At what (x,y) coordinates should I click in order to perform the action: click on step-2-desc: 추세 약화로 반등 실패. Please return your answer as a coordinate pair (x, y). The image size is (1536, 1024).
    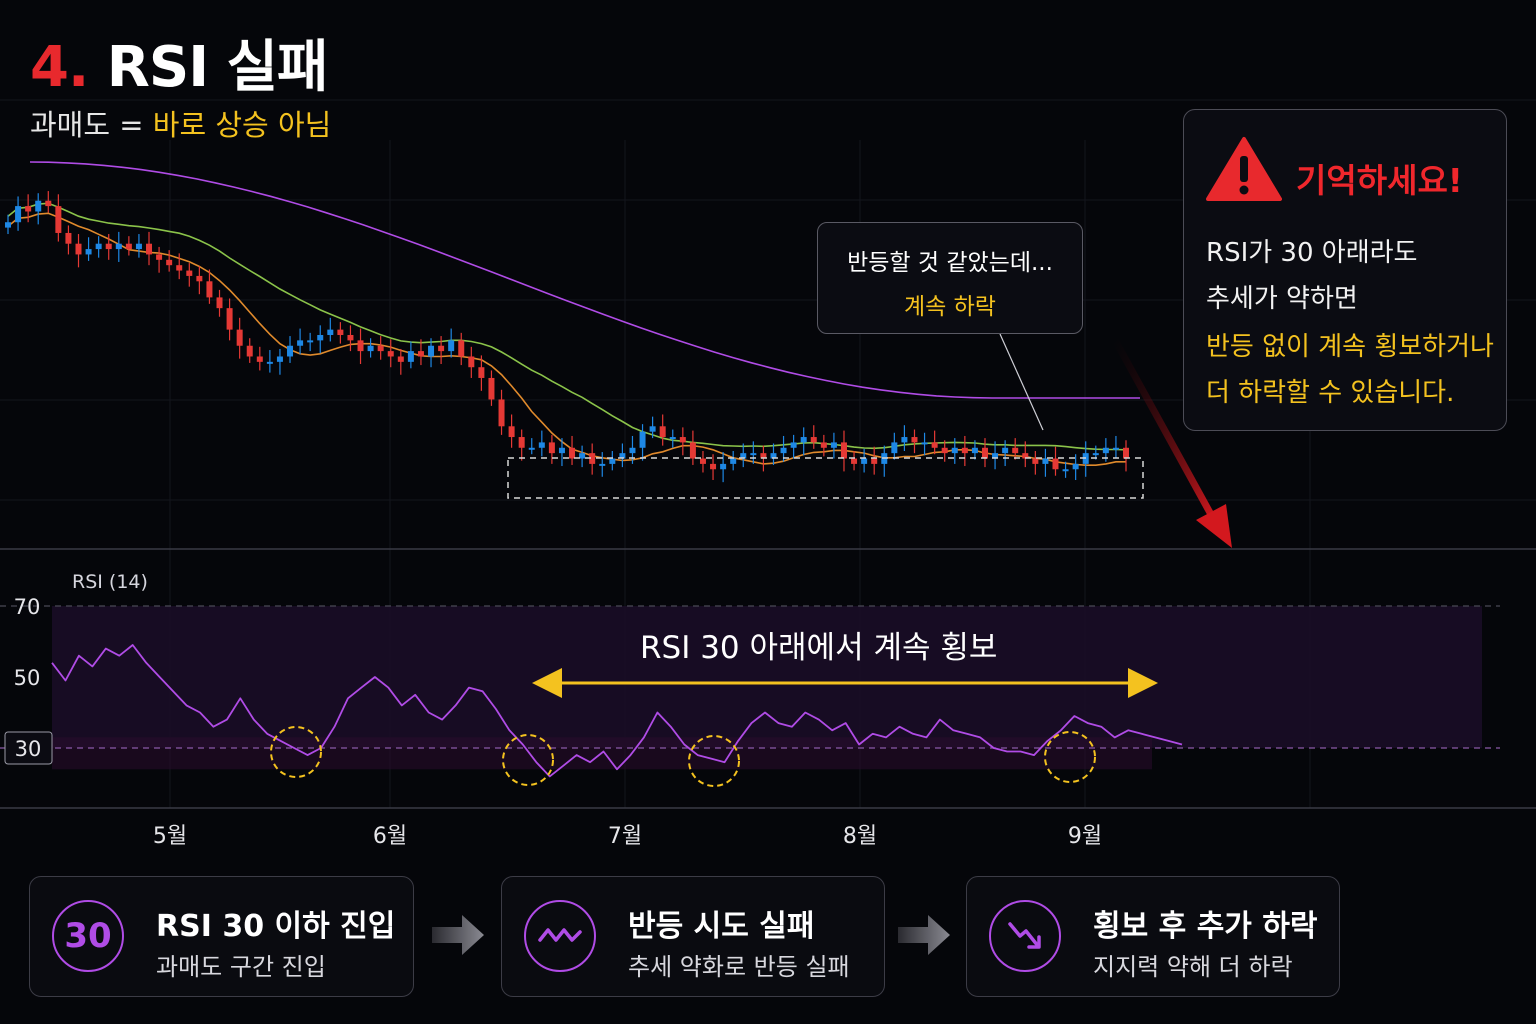
    Looking at the image, I should click on (739, 967).